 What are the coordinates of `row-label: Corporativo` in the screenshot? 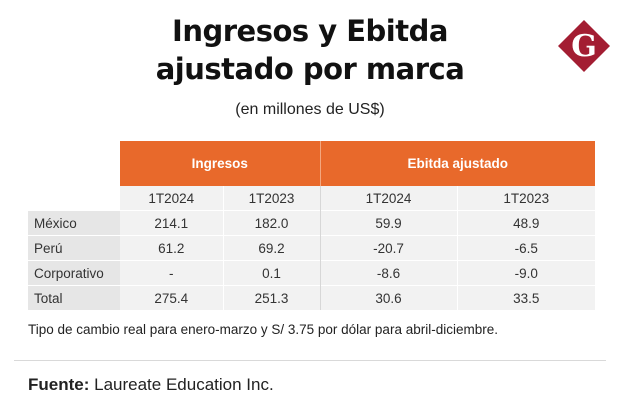 It's located at (74, 273).